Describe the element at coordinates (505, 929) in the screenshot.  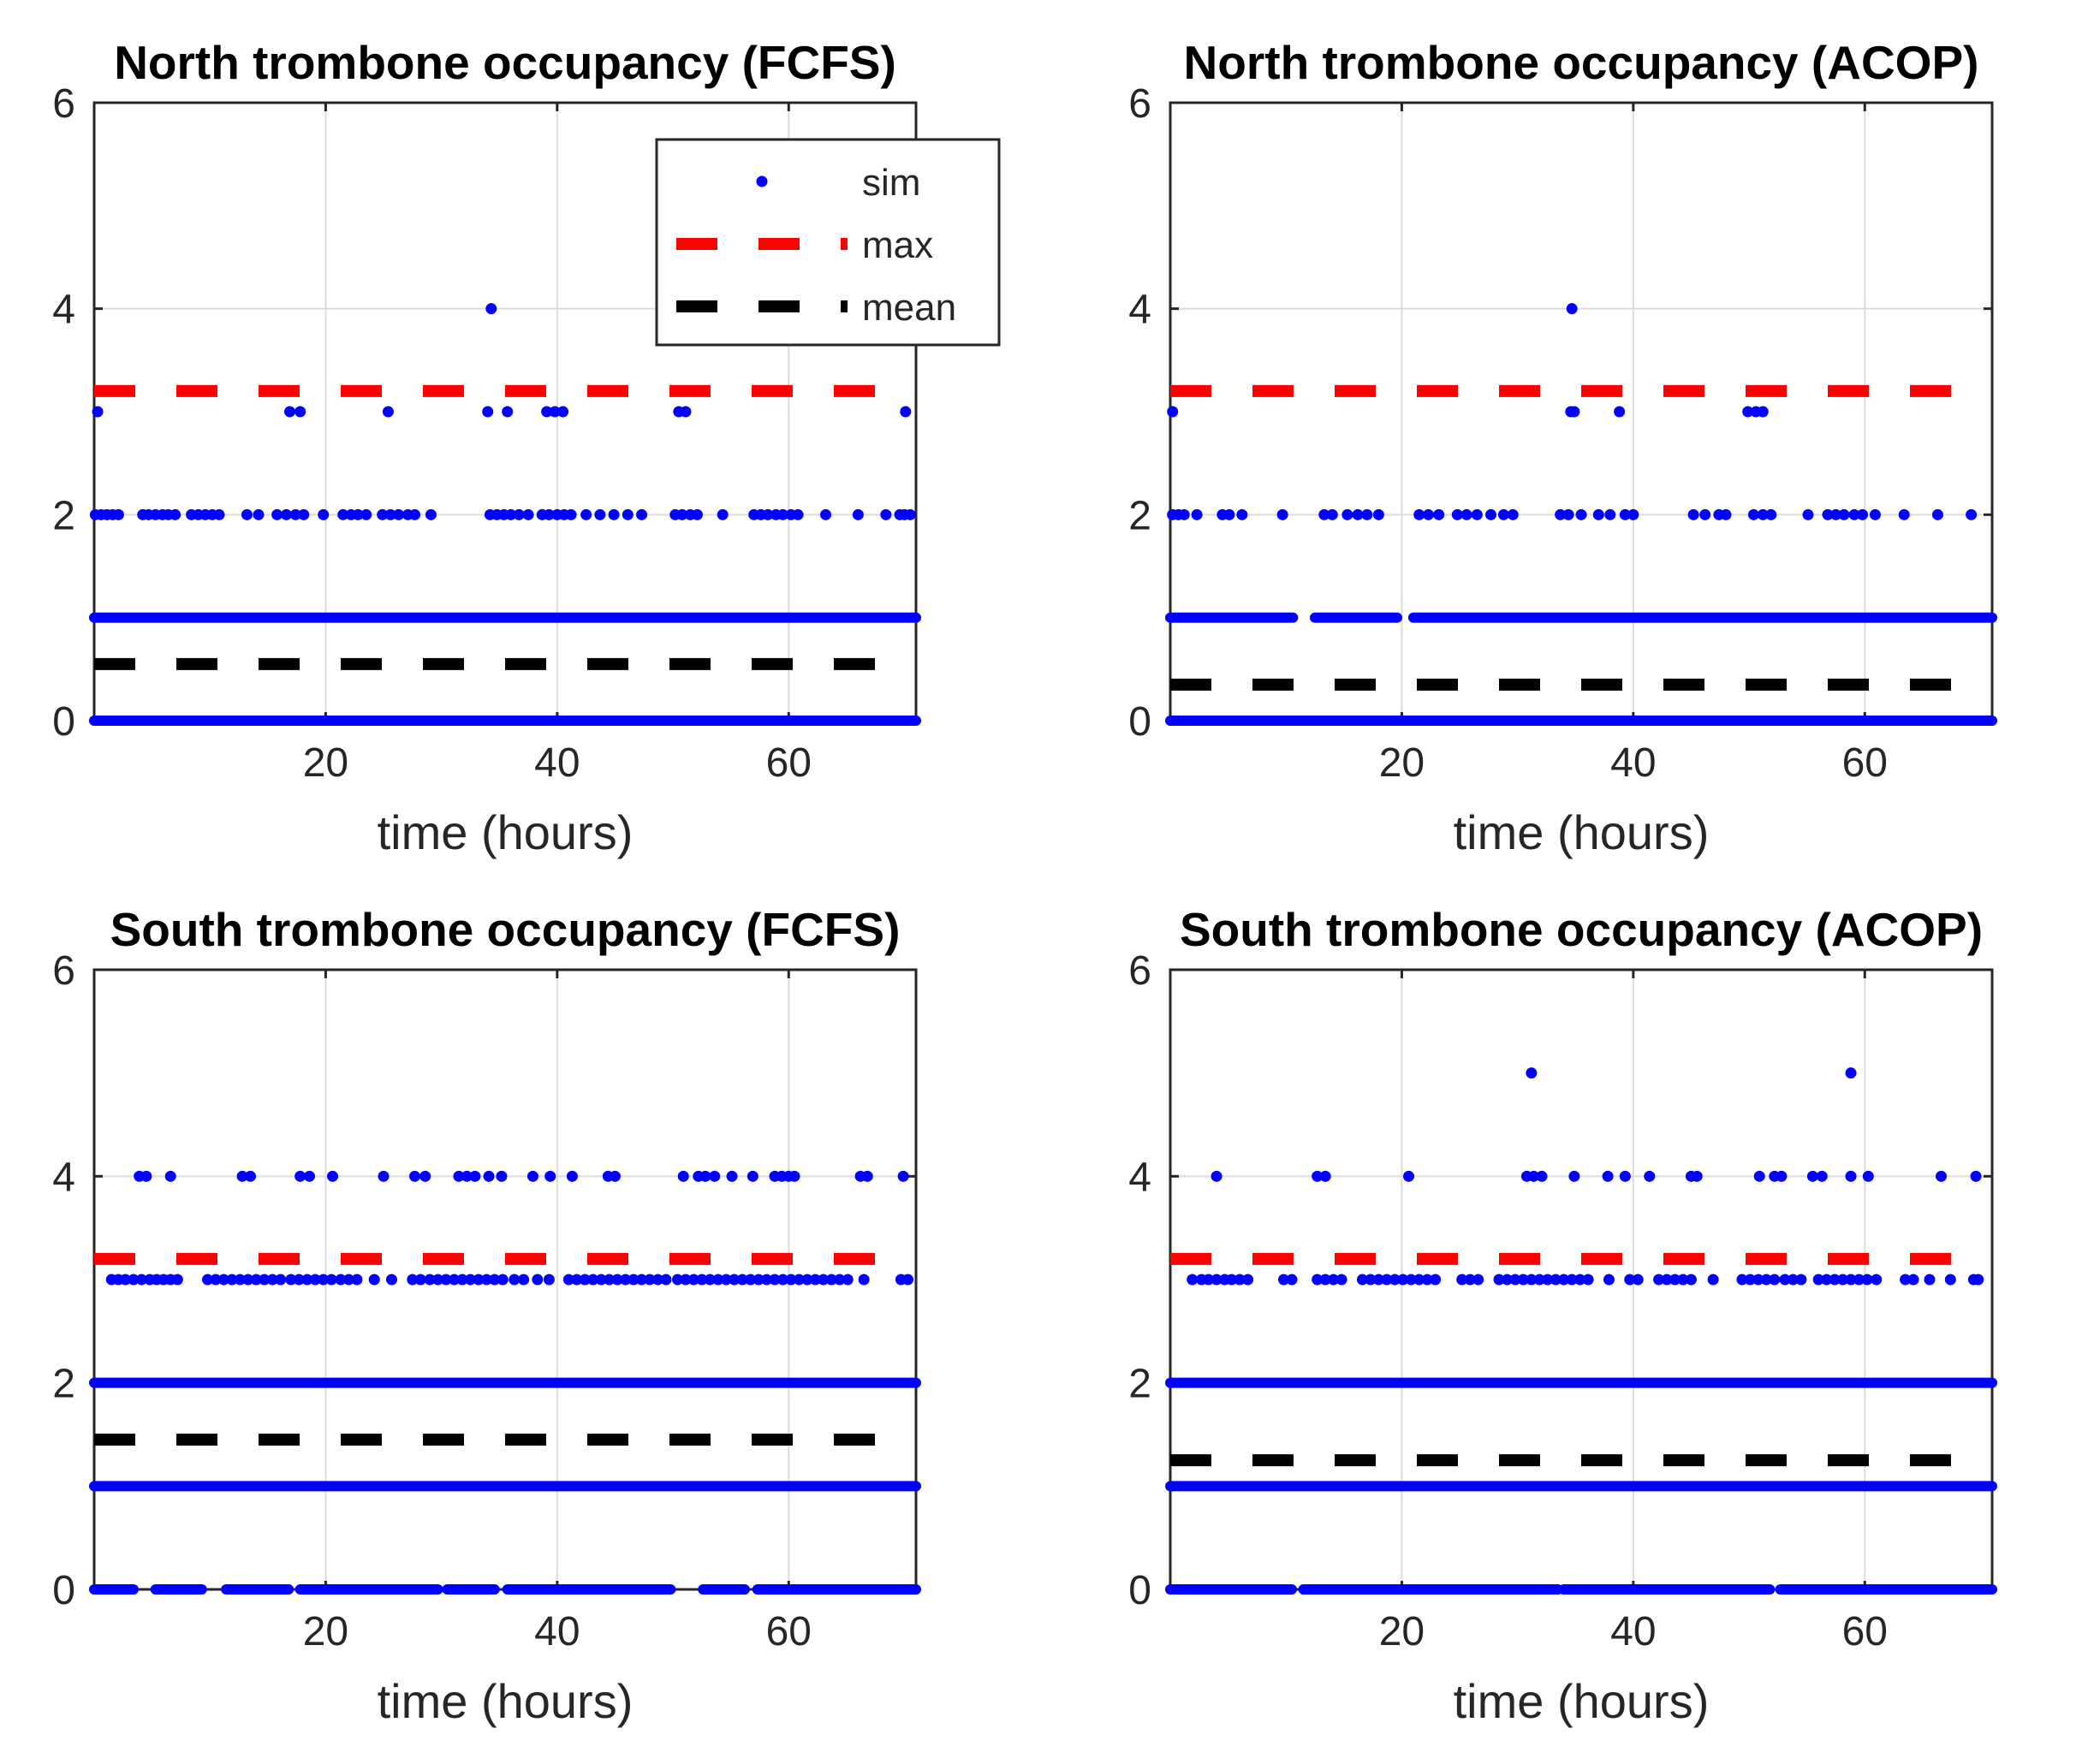
I see `chart-title: South trombone occupancy (FCFS)` at that location.